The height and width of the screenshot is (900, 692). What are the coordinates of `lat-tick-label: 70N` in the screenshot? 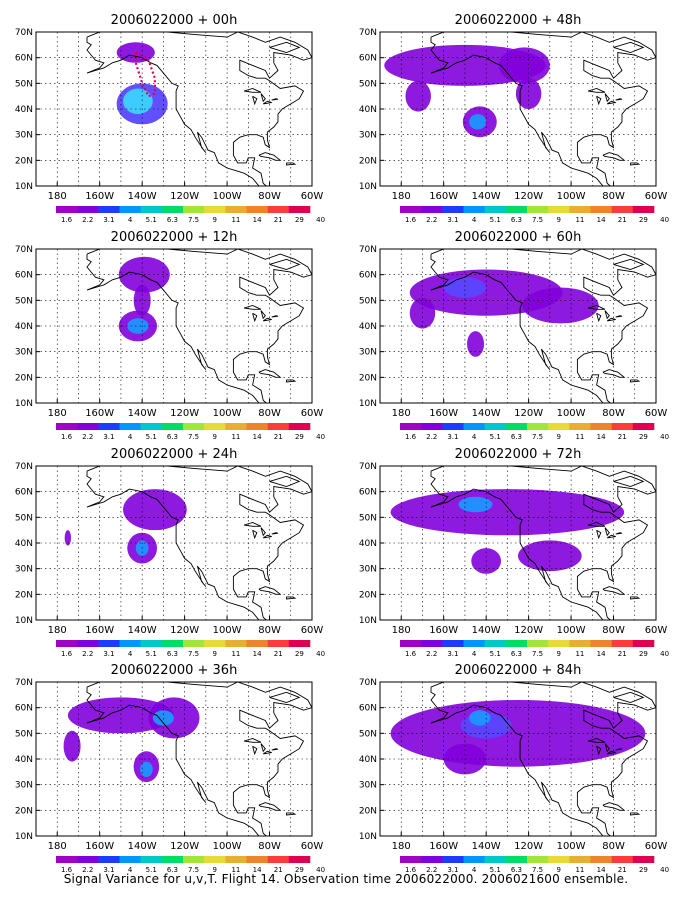 It's located at (368, 467).